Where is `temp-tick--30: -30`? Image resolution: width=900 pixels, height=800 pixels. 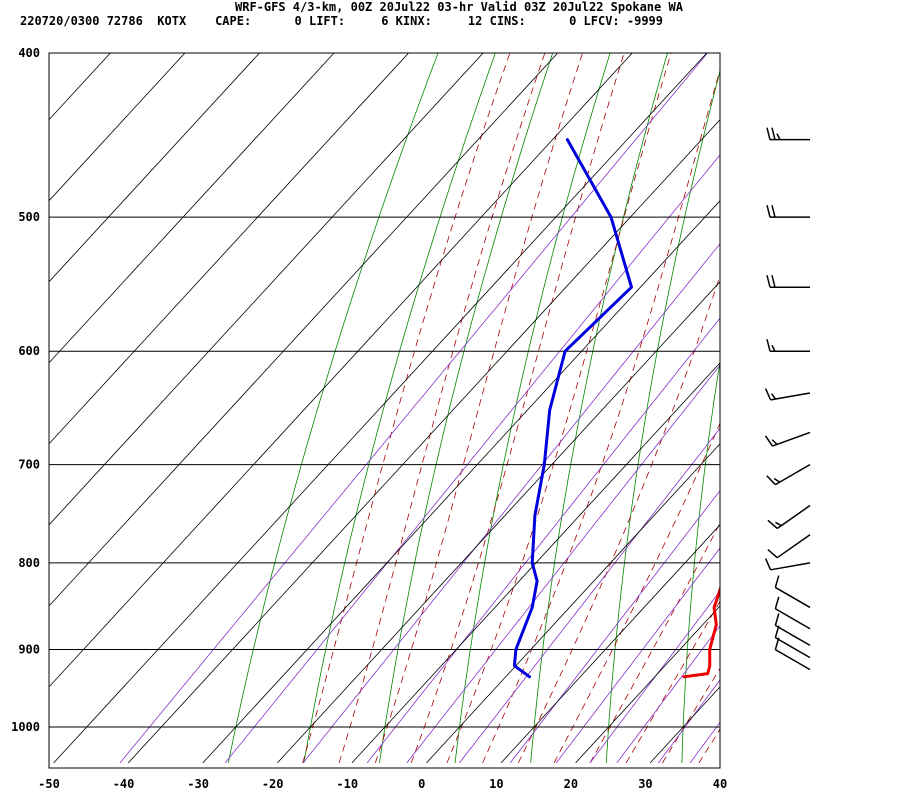
temp-tick--30: -30 is located at coordinates (198, 784).